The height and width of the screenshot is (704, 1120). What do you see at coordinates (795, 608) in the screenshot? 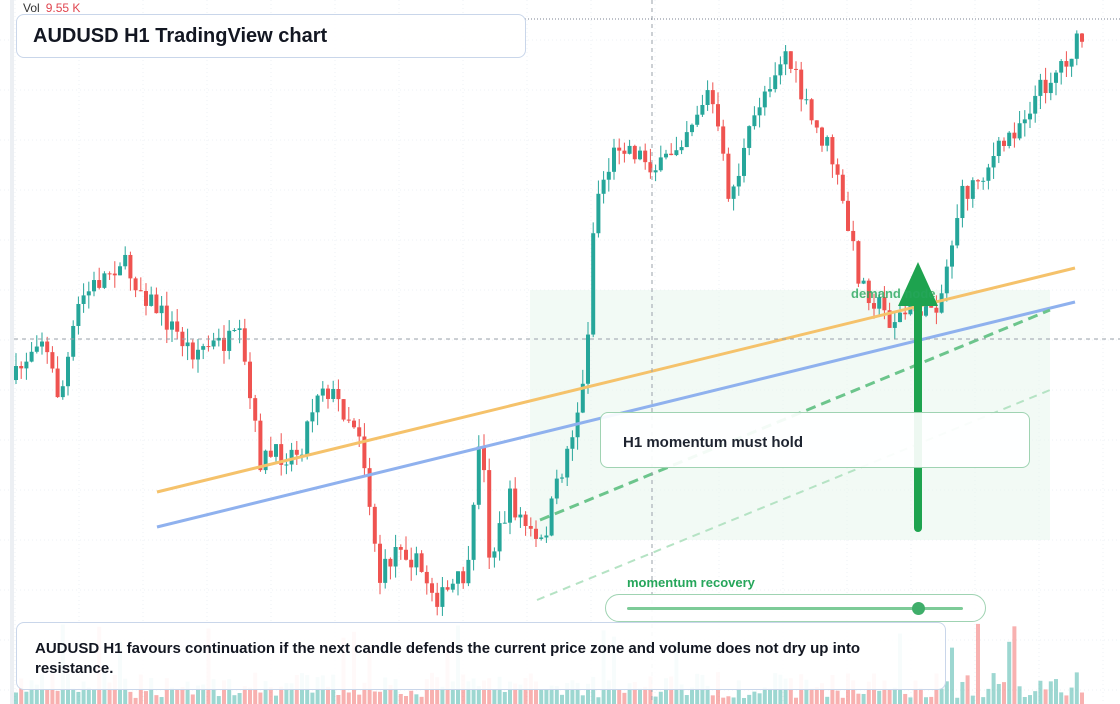
I see `slider` at bounding box center [795, 608].